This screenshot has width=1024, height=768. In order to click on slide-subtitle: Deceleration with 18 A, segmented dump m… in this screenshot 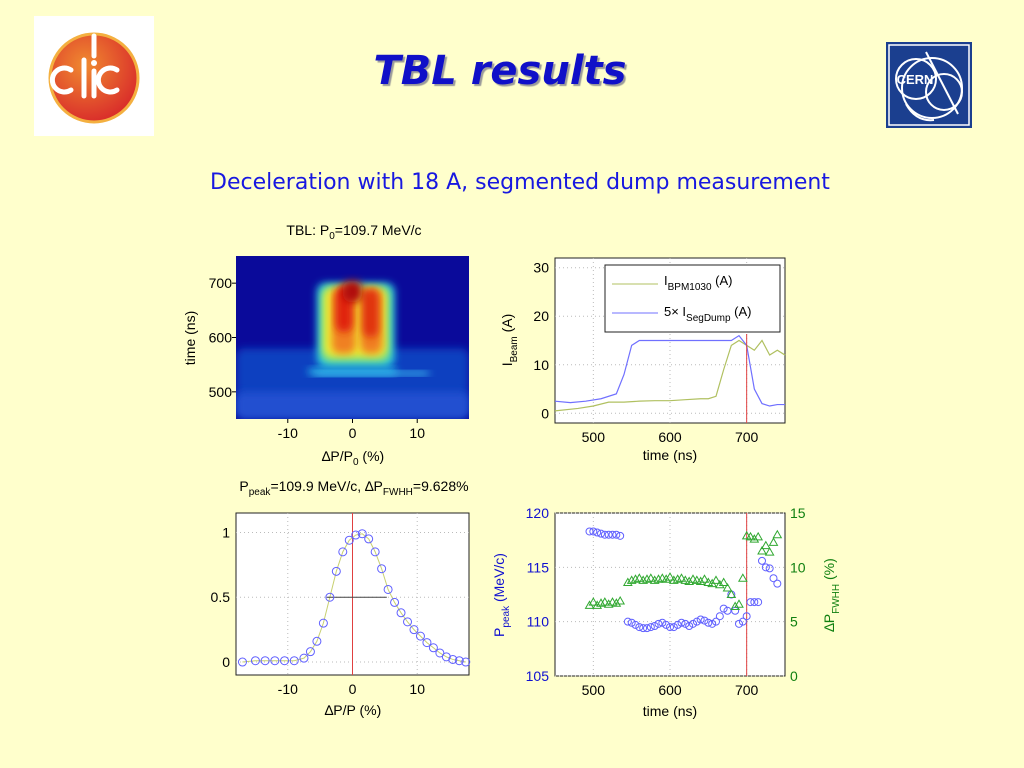, I will do `click(520, 182)`.